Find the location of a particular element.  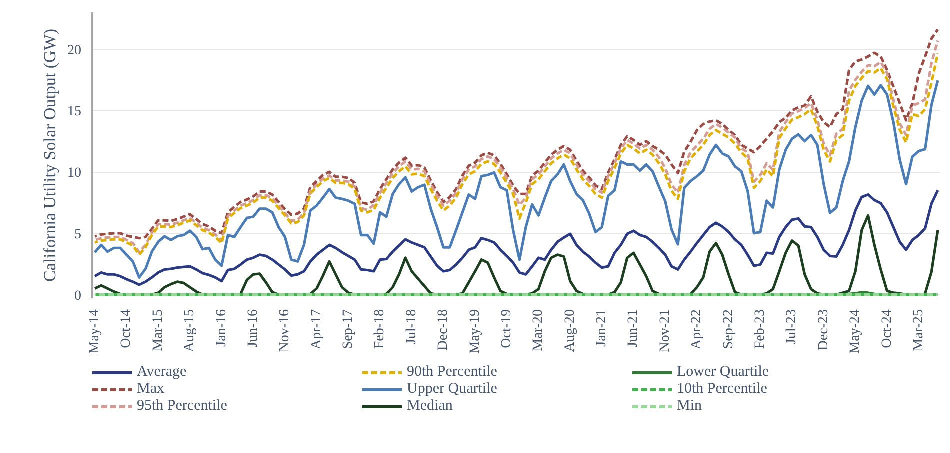

x-tick-label: Oct-14 is located at coordinates (126, 328).